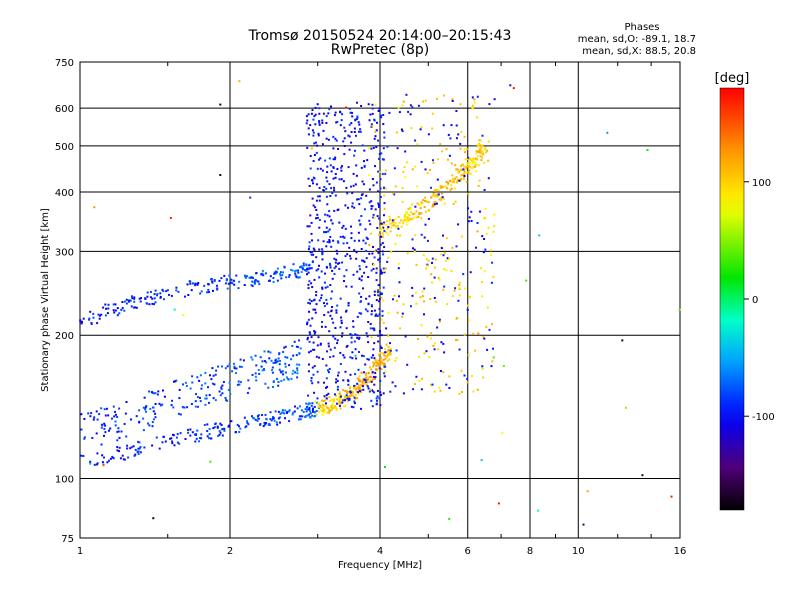 This screenshot has width=800, height=600. Describe the element at coordinates (530, 551) in the screenshot. I see `x-tick-label: 8` at that location.